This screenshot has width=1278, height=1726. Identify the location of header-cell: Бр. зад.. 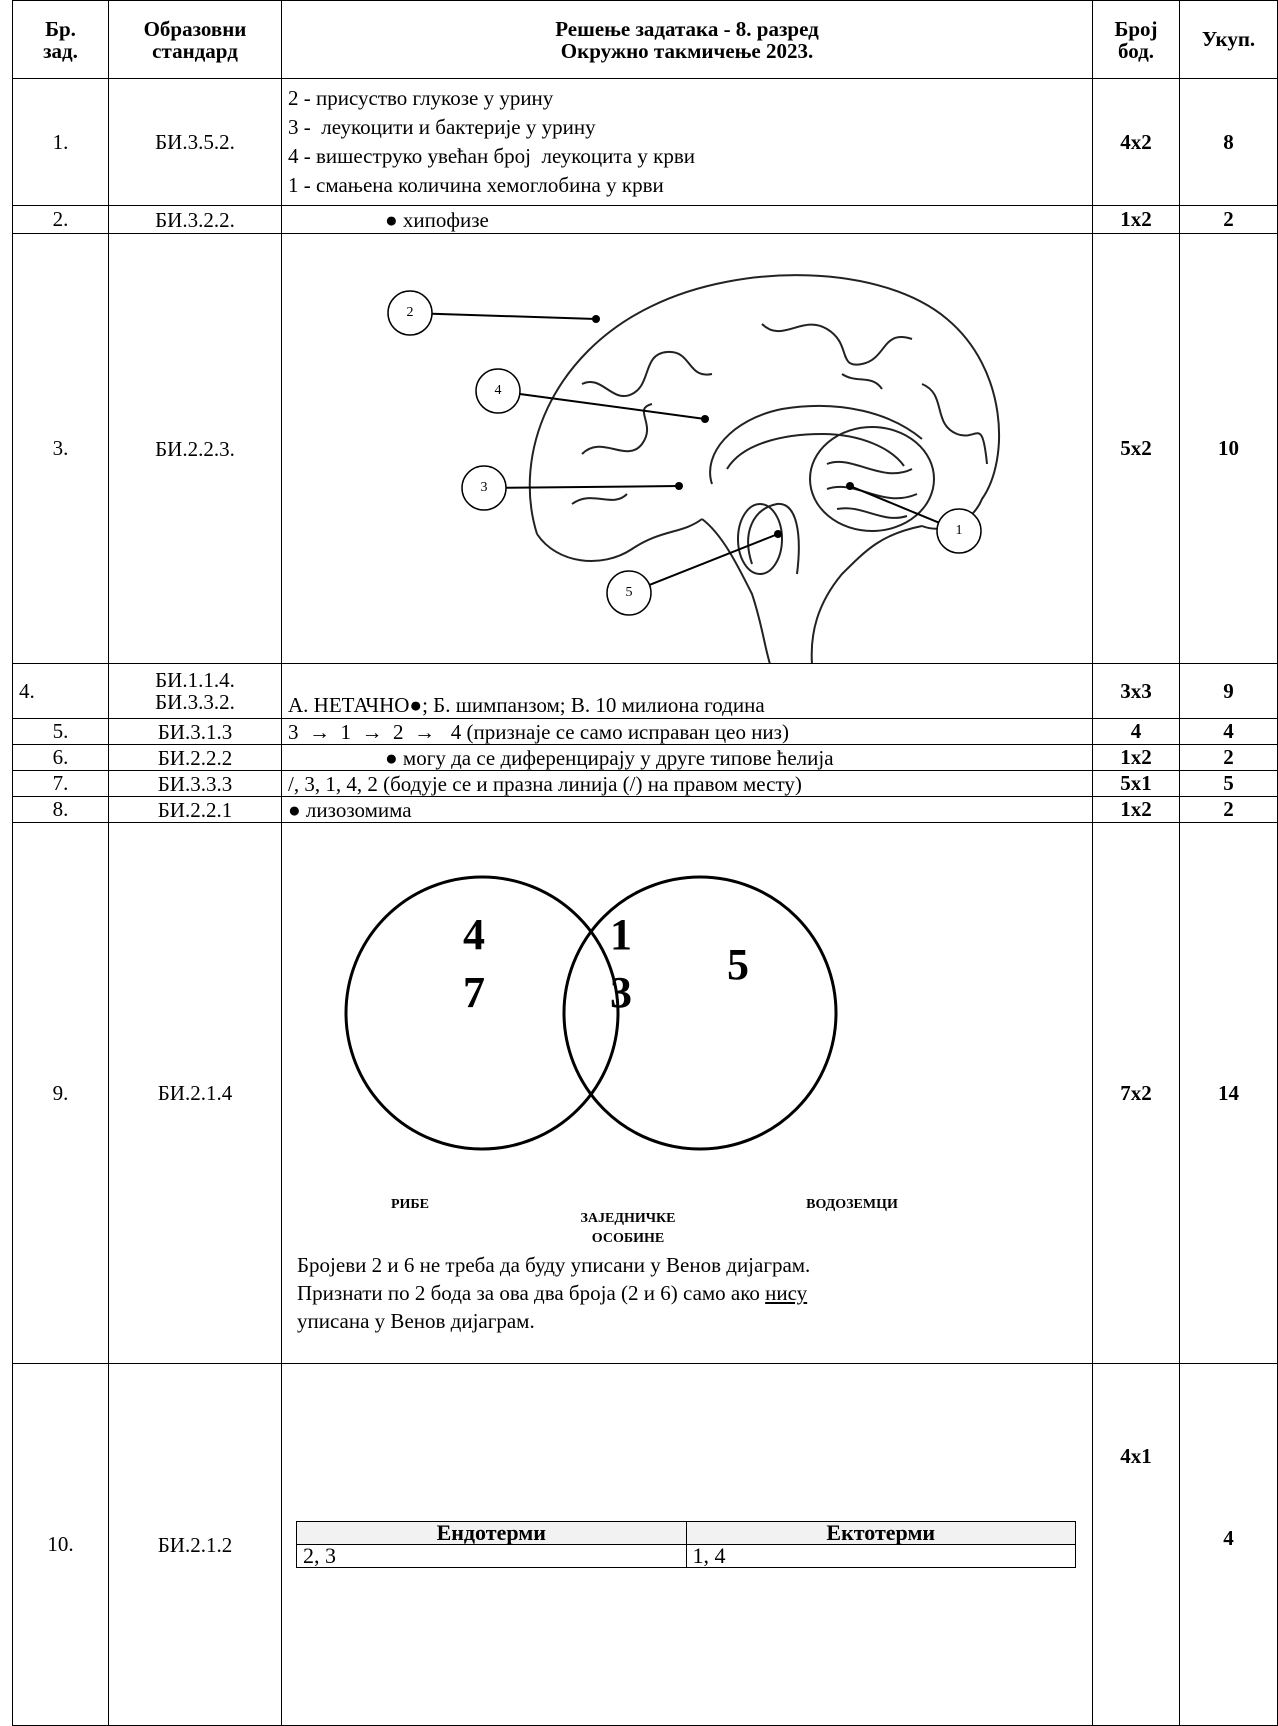
(60, 39).